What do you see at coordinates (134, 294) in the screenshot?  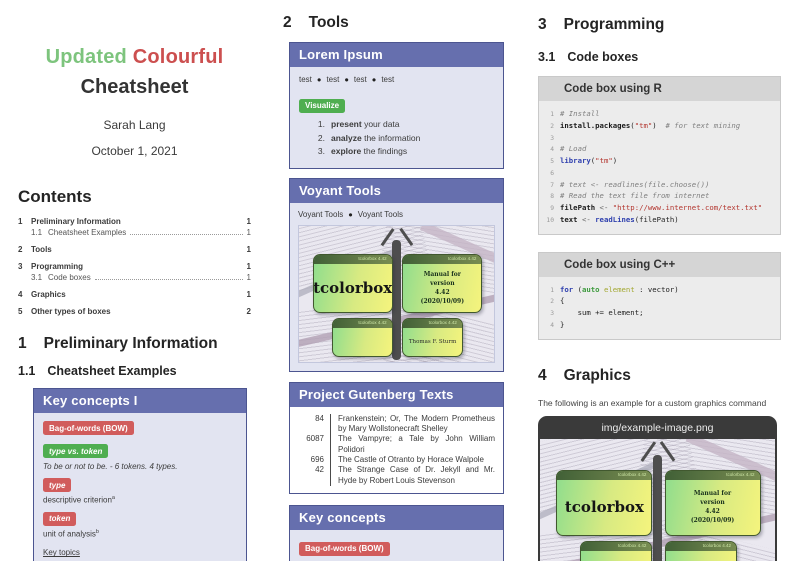 I see `toc-entry-4: 4 Graphics 1` at bounding box center [134, 294].